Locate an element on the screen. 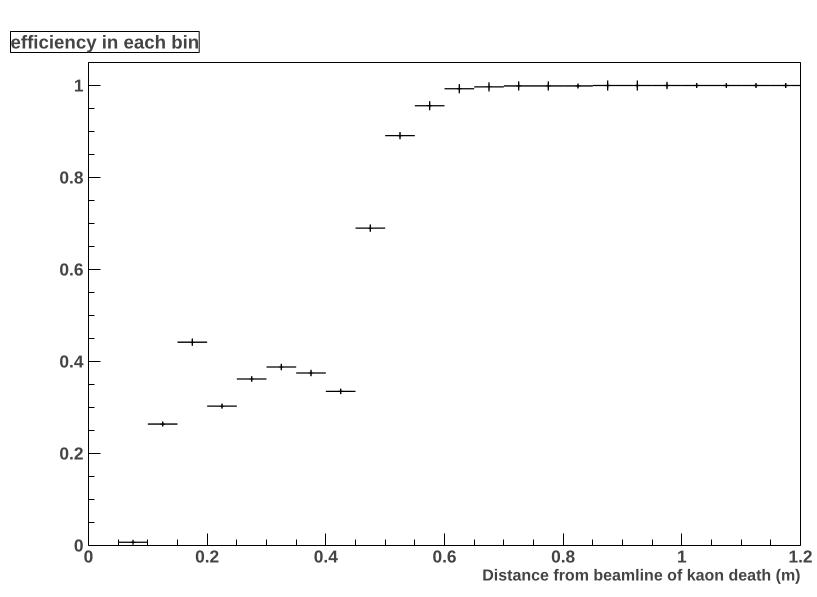  y-tick-label: 0.6 is located at coordinates (71, 270).